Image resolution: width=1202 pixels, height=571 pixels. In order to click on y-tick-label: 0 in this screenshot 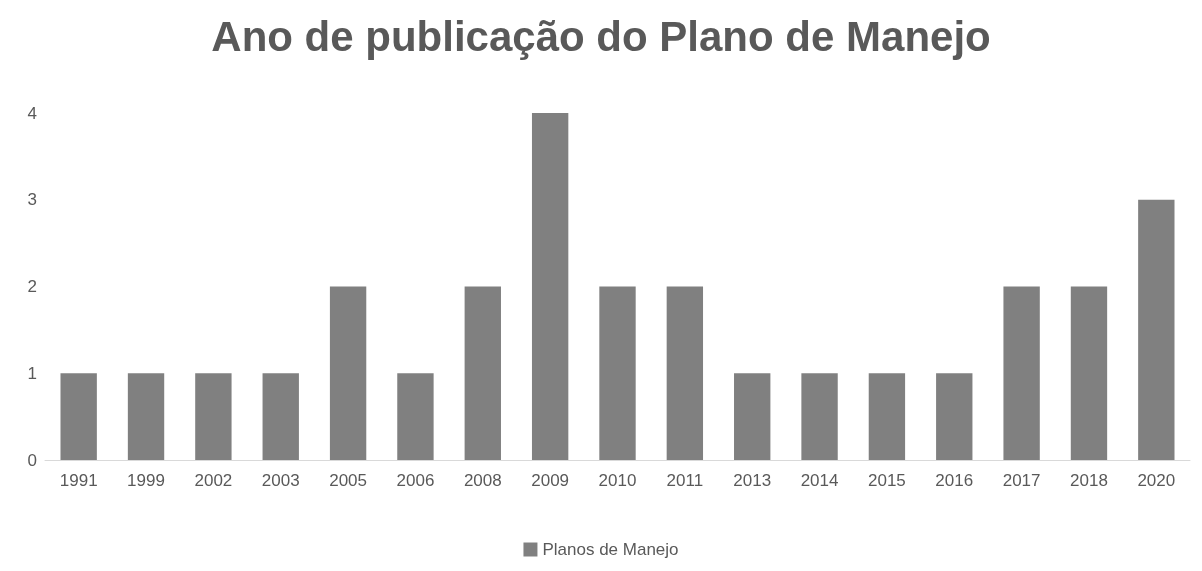, I will do `click(32, 460)`.